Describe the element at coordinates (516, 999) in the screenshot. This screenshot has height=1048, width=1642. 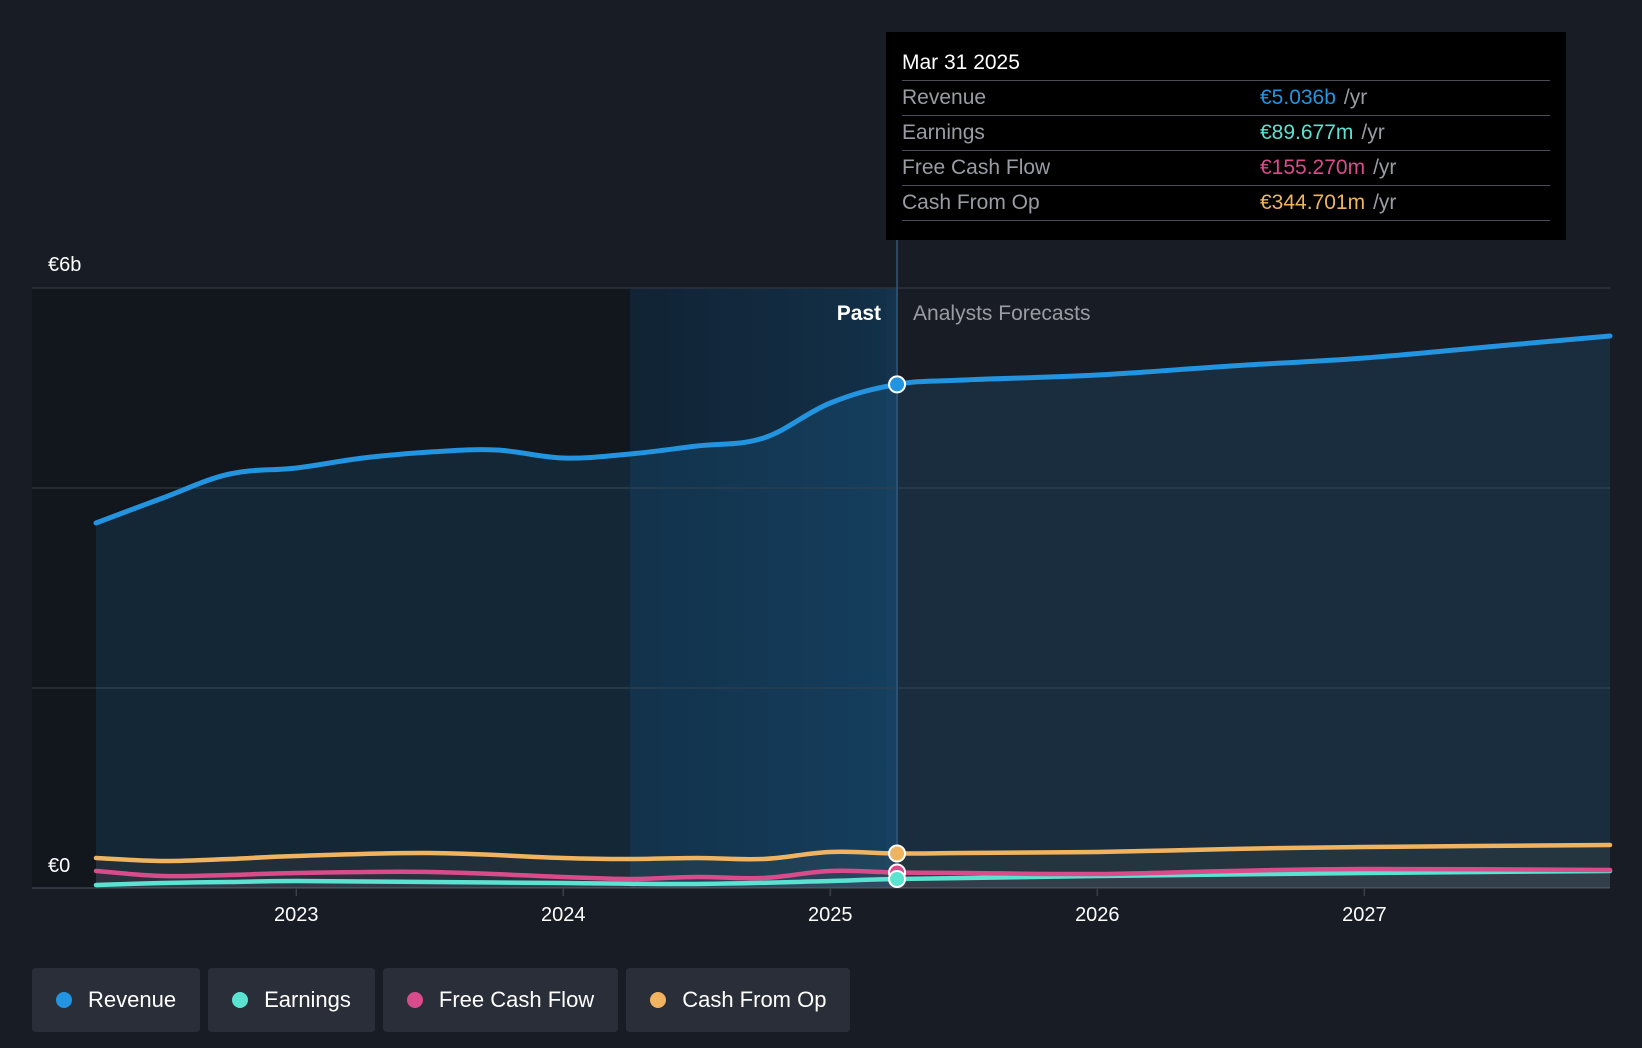
I see `legend-label: Free Cash Flow` at that location.